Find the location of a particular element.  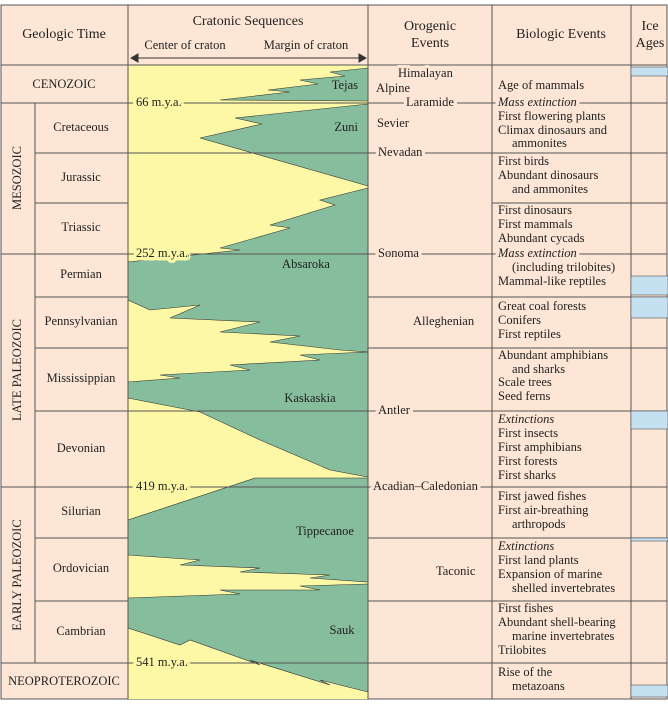

sequence-name: Sauk is located at coordinates (343, 630).